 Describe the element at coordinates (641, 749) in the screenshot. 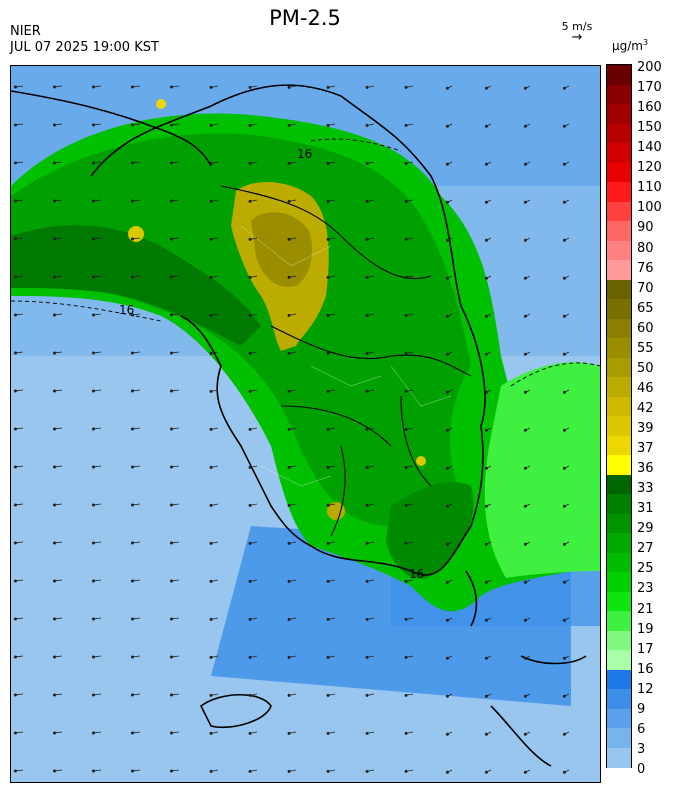

I see `colorbar-tick-label: 3` at that location.